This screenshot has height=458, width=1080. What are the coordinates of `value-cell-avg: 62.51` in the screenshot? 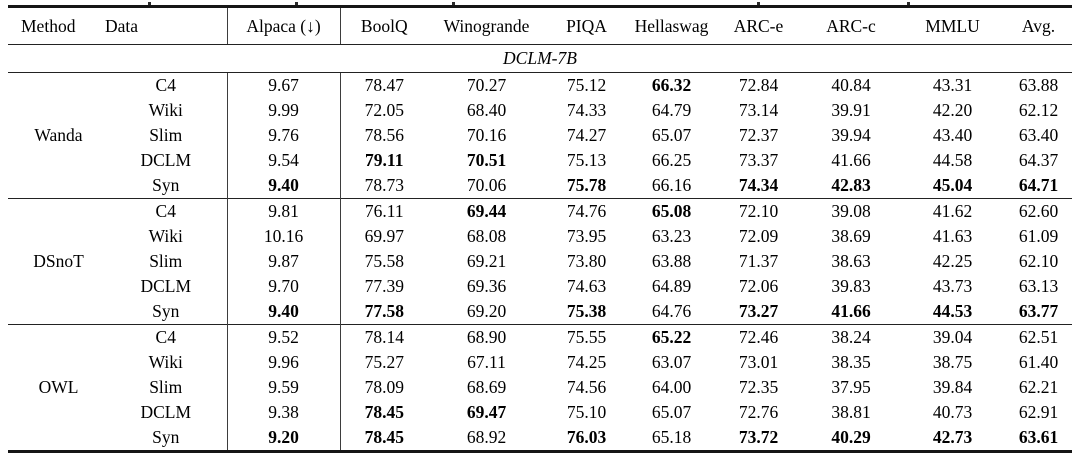 It's located at (1038, 337).